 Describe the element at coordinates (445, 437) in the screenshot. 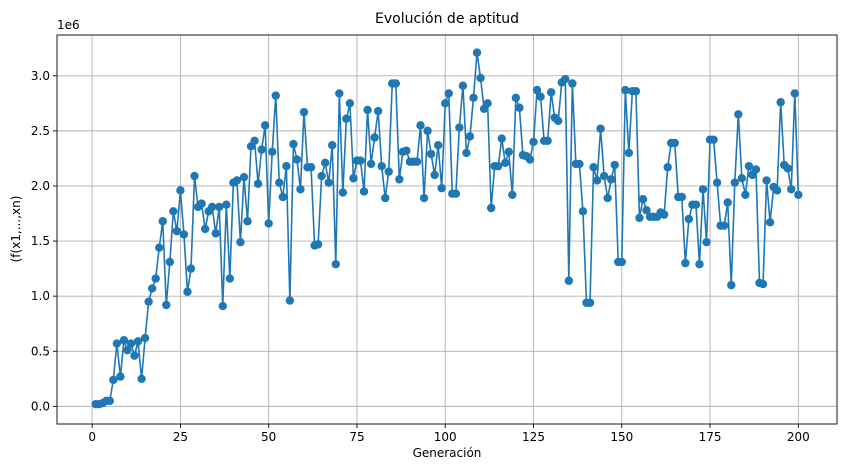

I see `x-tick-label: 100` at that location.